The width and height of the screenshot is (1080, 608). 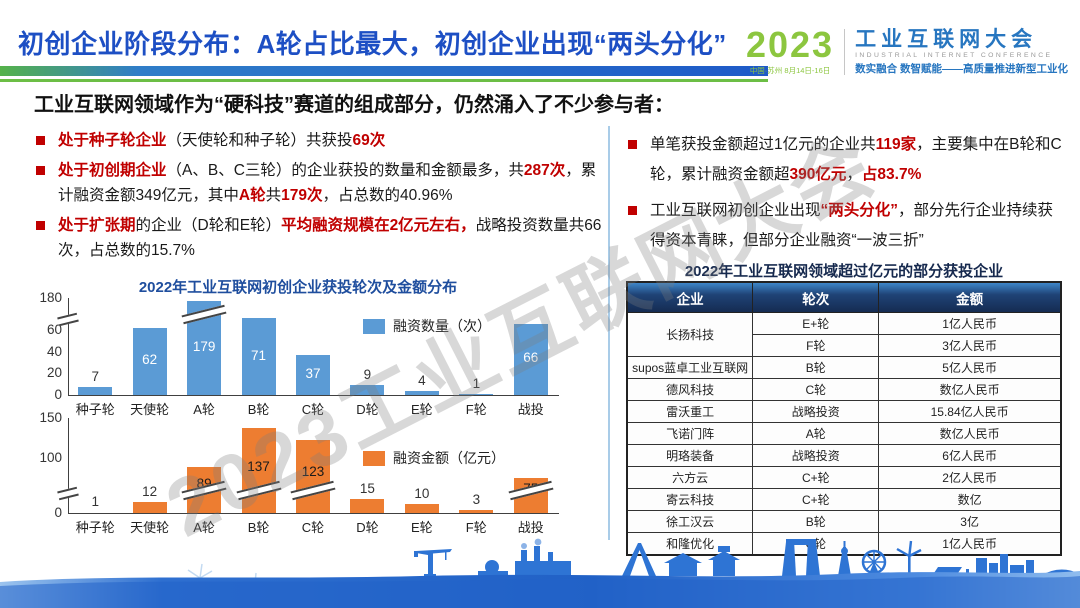 What do you see at coordinates (690, 334) in the screenshot?
I see `cell-company: 长扬科技` at bounding box center [690, 334].